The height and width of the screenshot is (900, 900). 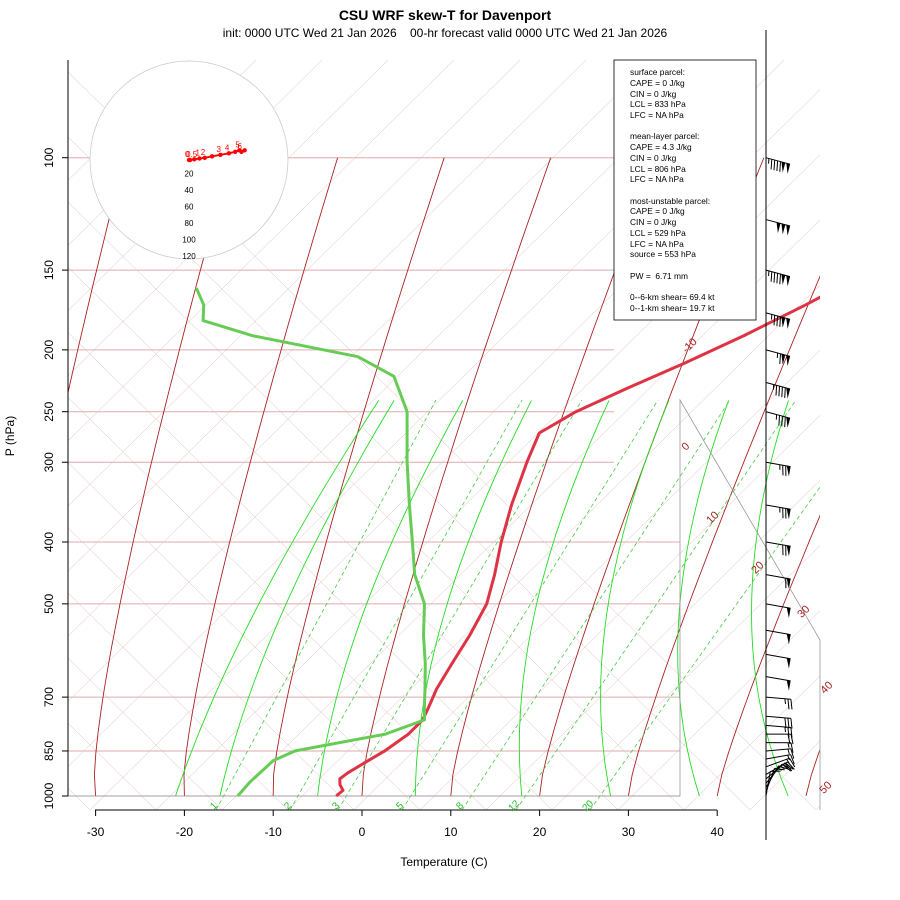 What do you see at coordinates (274, 832) in the screenshot?
I see `x-tick-label: -10` at bounding box center [274, 832].